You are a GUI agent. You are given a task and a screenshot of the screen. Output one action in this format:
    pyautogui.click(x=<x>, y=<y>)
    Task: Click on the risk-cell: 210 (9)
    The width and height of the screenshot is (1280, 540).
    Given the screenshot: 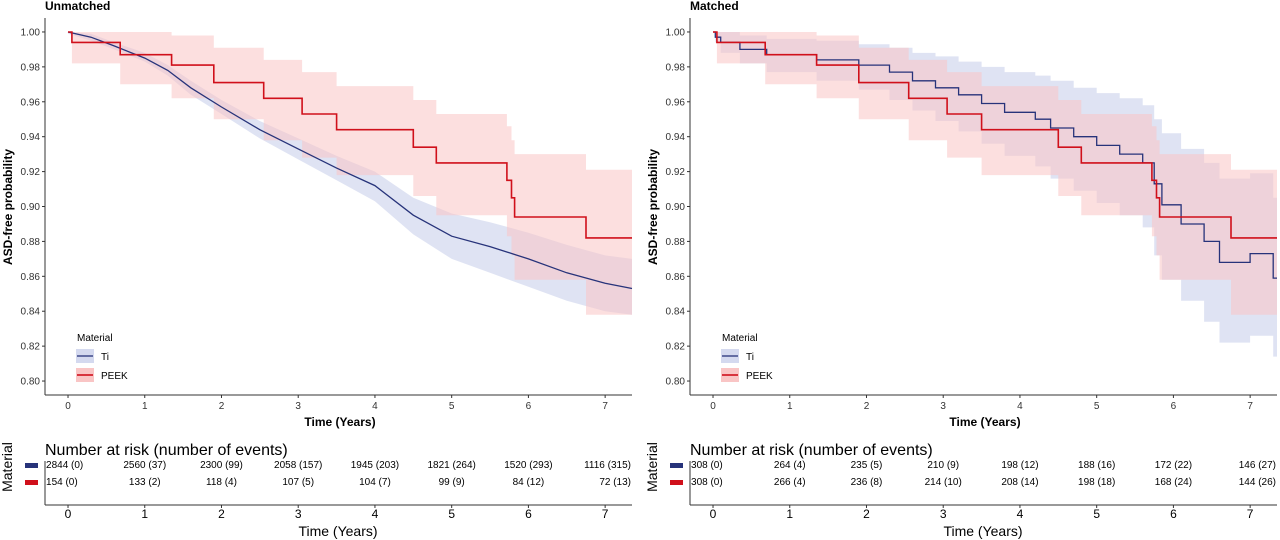 What is the action you would take?
    pyautogui.click(x=943, y=465)
    